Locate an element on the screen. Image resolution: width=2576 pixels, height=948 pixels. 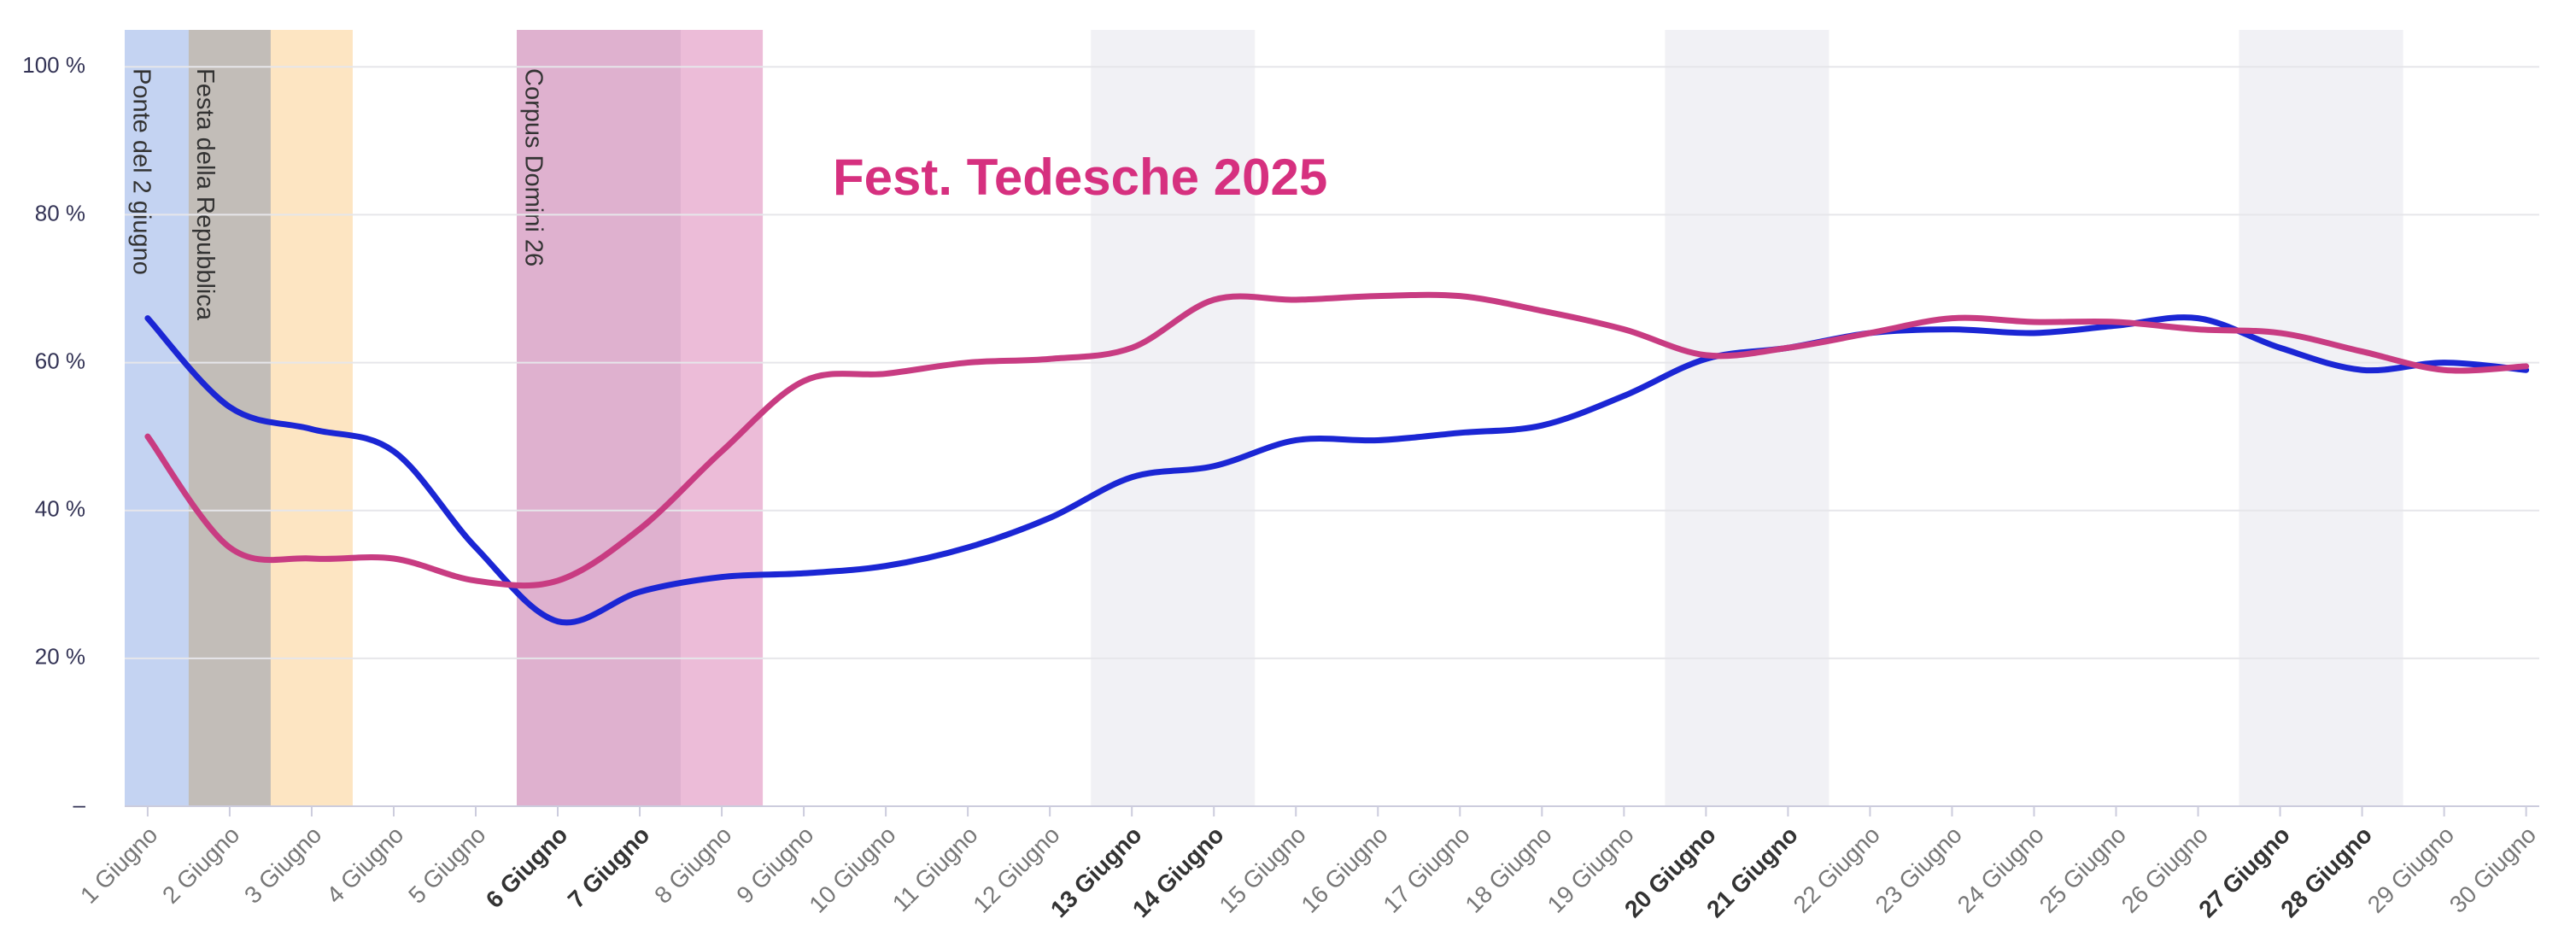
band-label: Corpus Domini 26 is located at coordinates (533, 167).